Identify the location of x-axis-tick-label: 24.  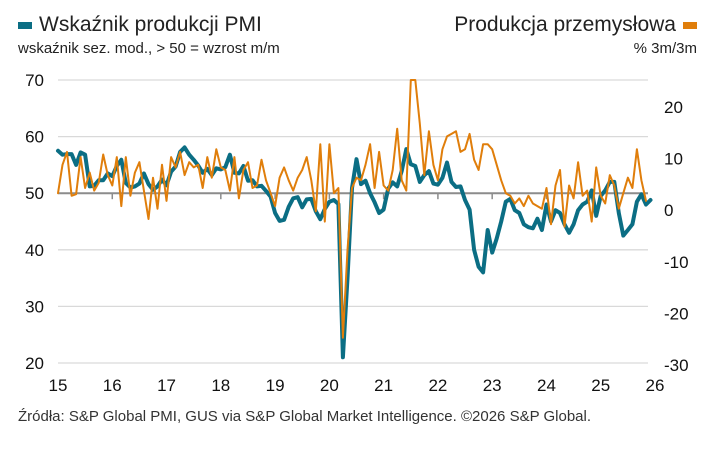
(546, 385).